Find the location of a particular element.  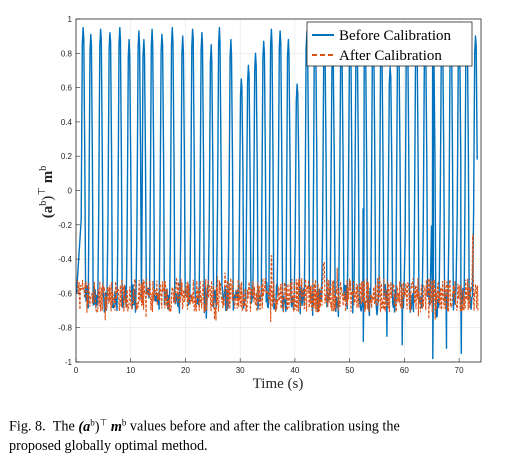

y-tick-label: 0.4 is located at coordinates (67, 122).